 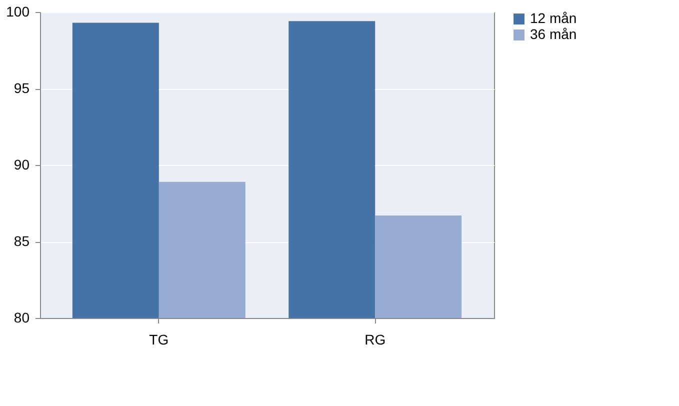 What do you see at coordinates (22, 164) in the screenshot?
I see `y-tick-label: 90` at bounding box center [22, 164].